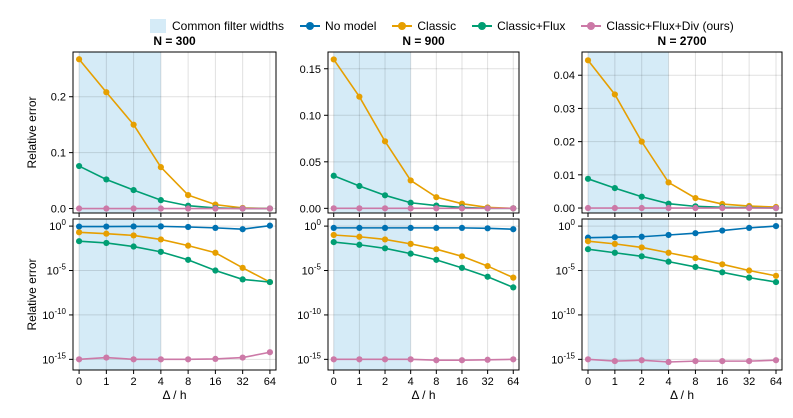 This screenshot has height=418, width=793. What do you see at coordinates (32, 294) in the screenshot?
I see `y-axis-label: Relative error` at bounding box center [32, 294].